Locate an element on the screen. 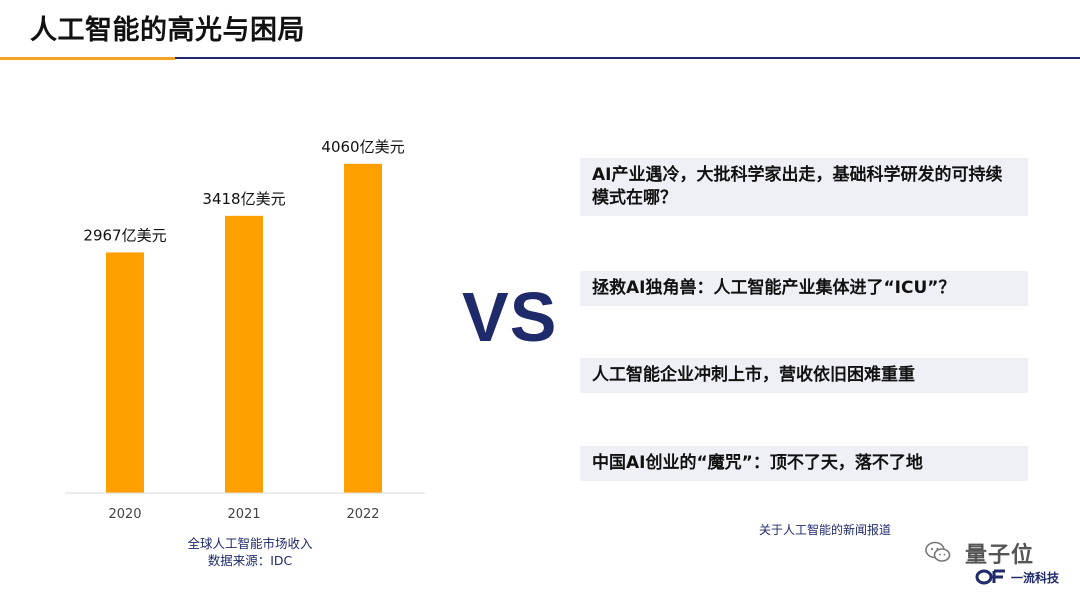  headline-box-2: 拯救AI独角兽：人工智能产业集体进了“ICU”？ is located at coordinates (804, 288).